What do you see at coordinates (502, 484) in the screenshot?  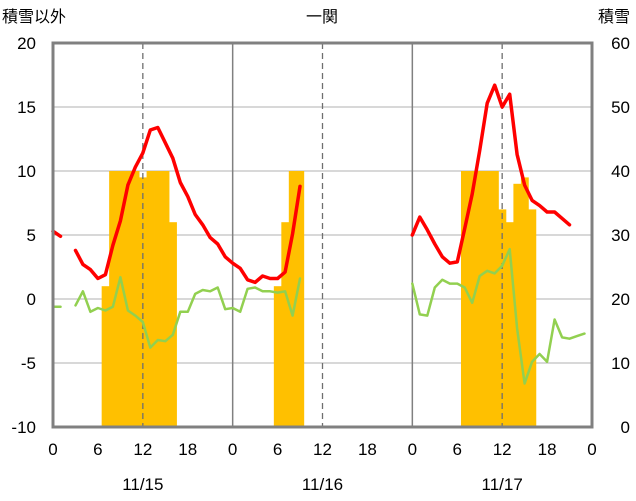 I see `date-label: 11/17` at bounding box center [502, 484].